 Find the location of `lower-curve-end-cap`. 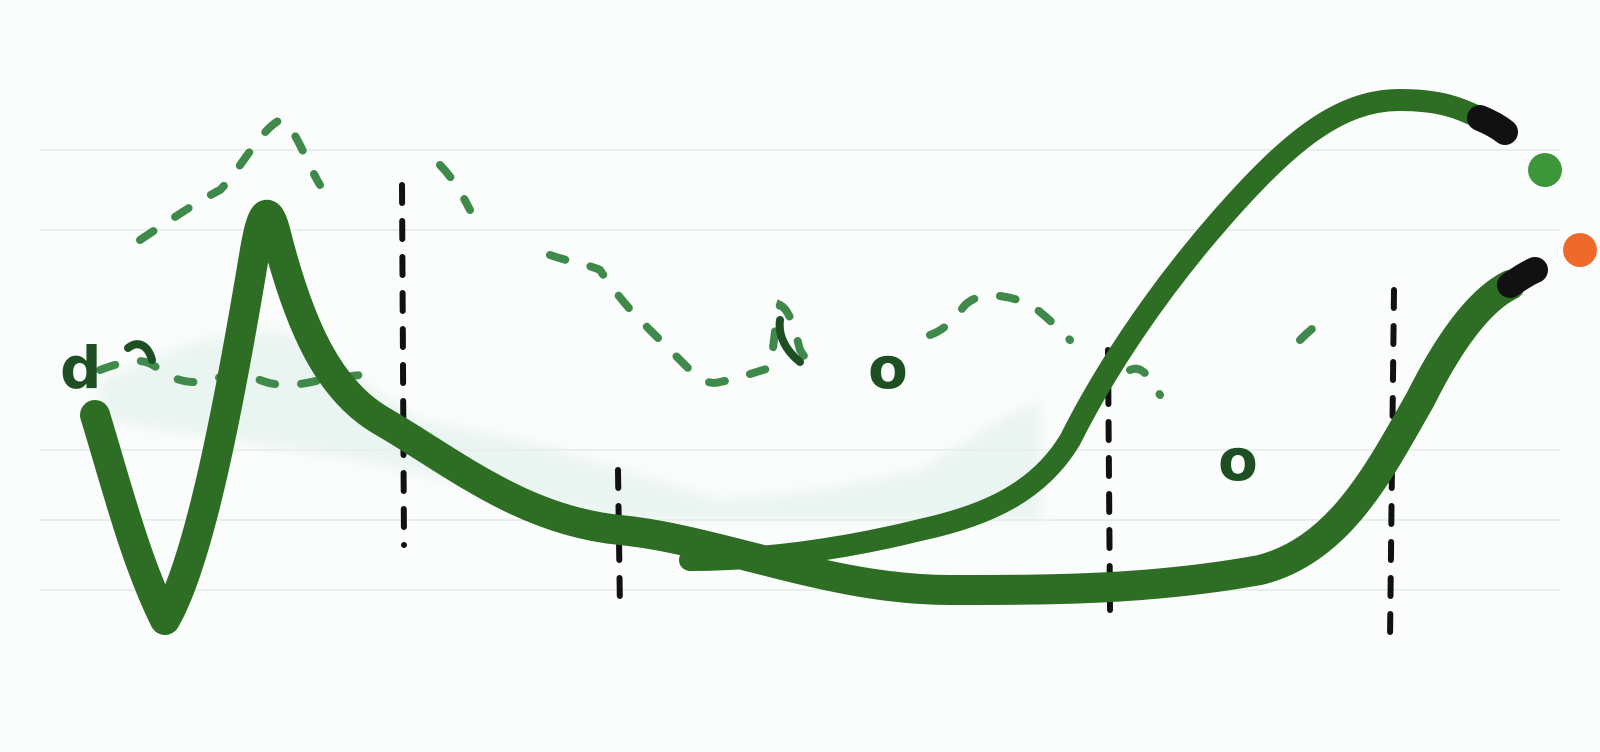

lower-curve-end-cap is located at coordinates (1522, 277).